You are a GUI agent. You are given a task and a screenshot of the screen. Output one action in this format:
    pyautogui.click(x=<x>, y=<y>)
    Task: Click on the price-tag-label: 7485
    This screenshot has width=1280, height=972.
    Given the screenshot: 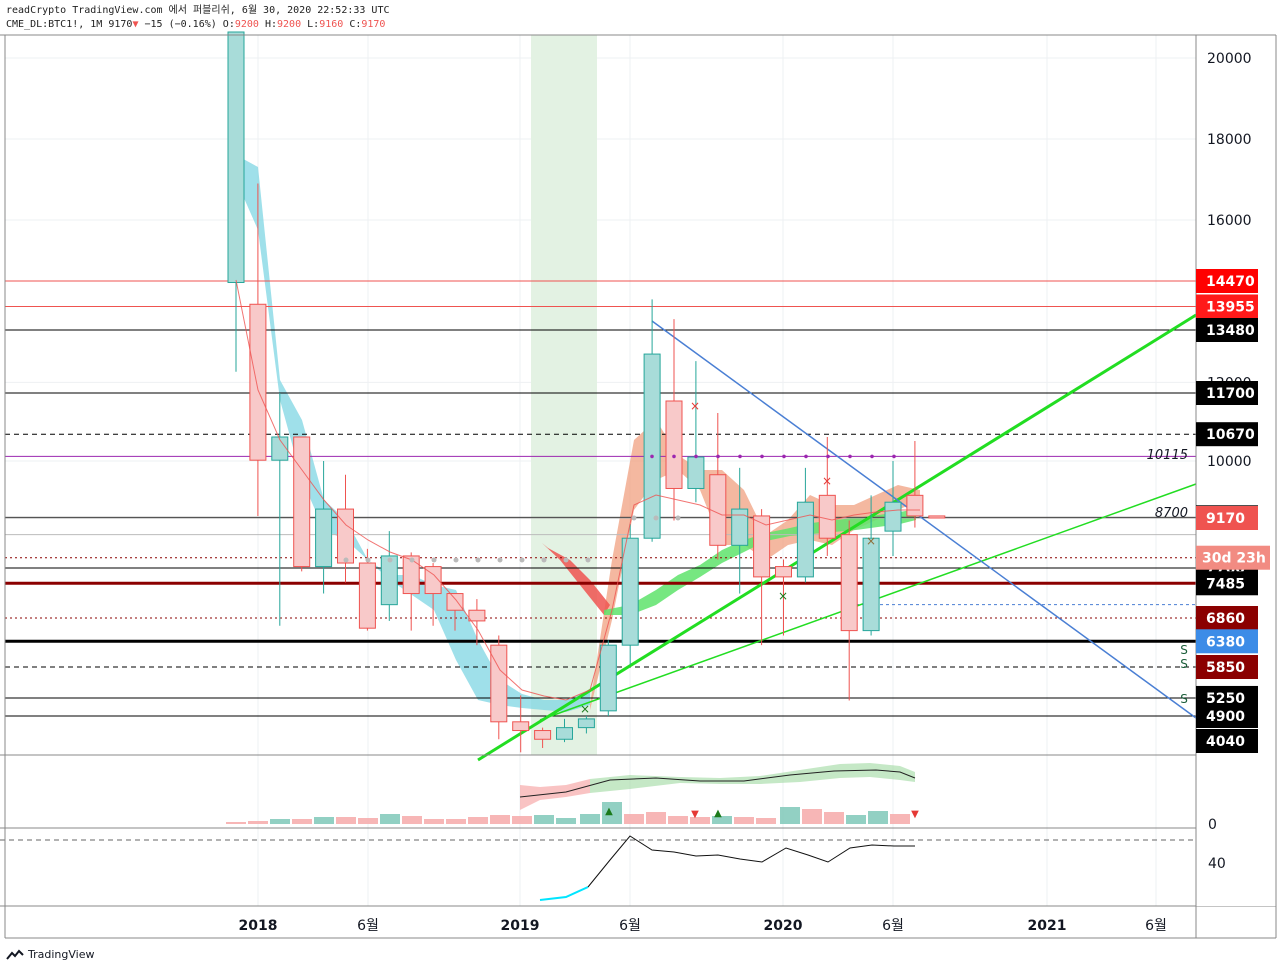 What is the action you would take?
    pyautogui.click(x=1225, y=584)
    